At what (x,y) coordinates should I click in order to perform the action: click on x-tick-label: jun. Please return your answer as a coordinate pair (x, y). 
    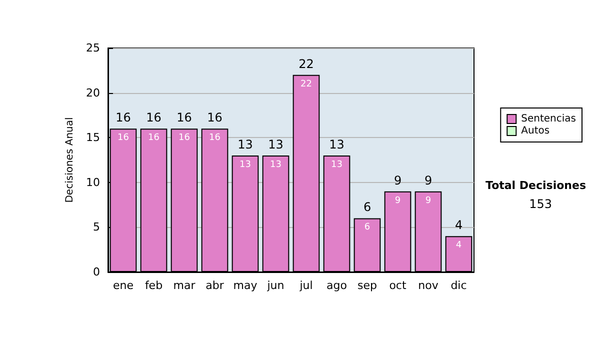
    Looking at the image, I should click on (275, 285).